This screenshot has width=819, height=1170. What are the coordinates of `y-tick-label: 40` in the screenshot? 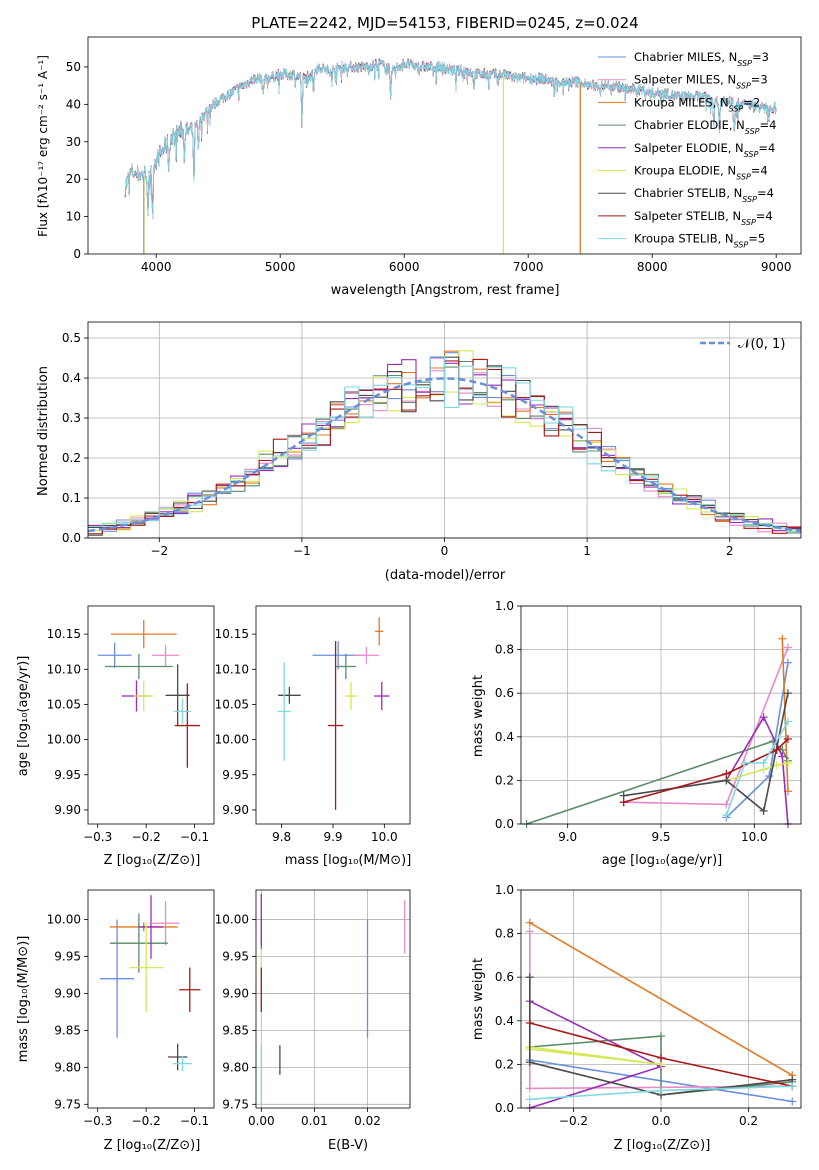 It's located at (73, 104).